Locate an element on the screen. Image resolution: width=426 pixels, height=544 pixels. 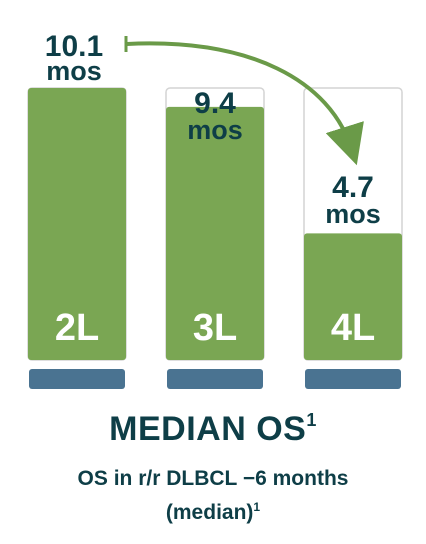
category-label-4L: 4L is located at coordinates (353, 328).